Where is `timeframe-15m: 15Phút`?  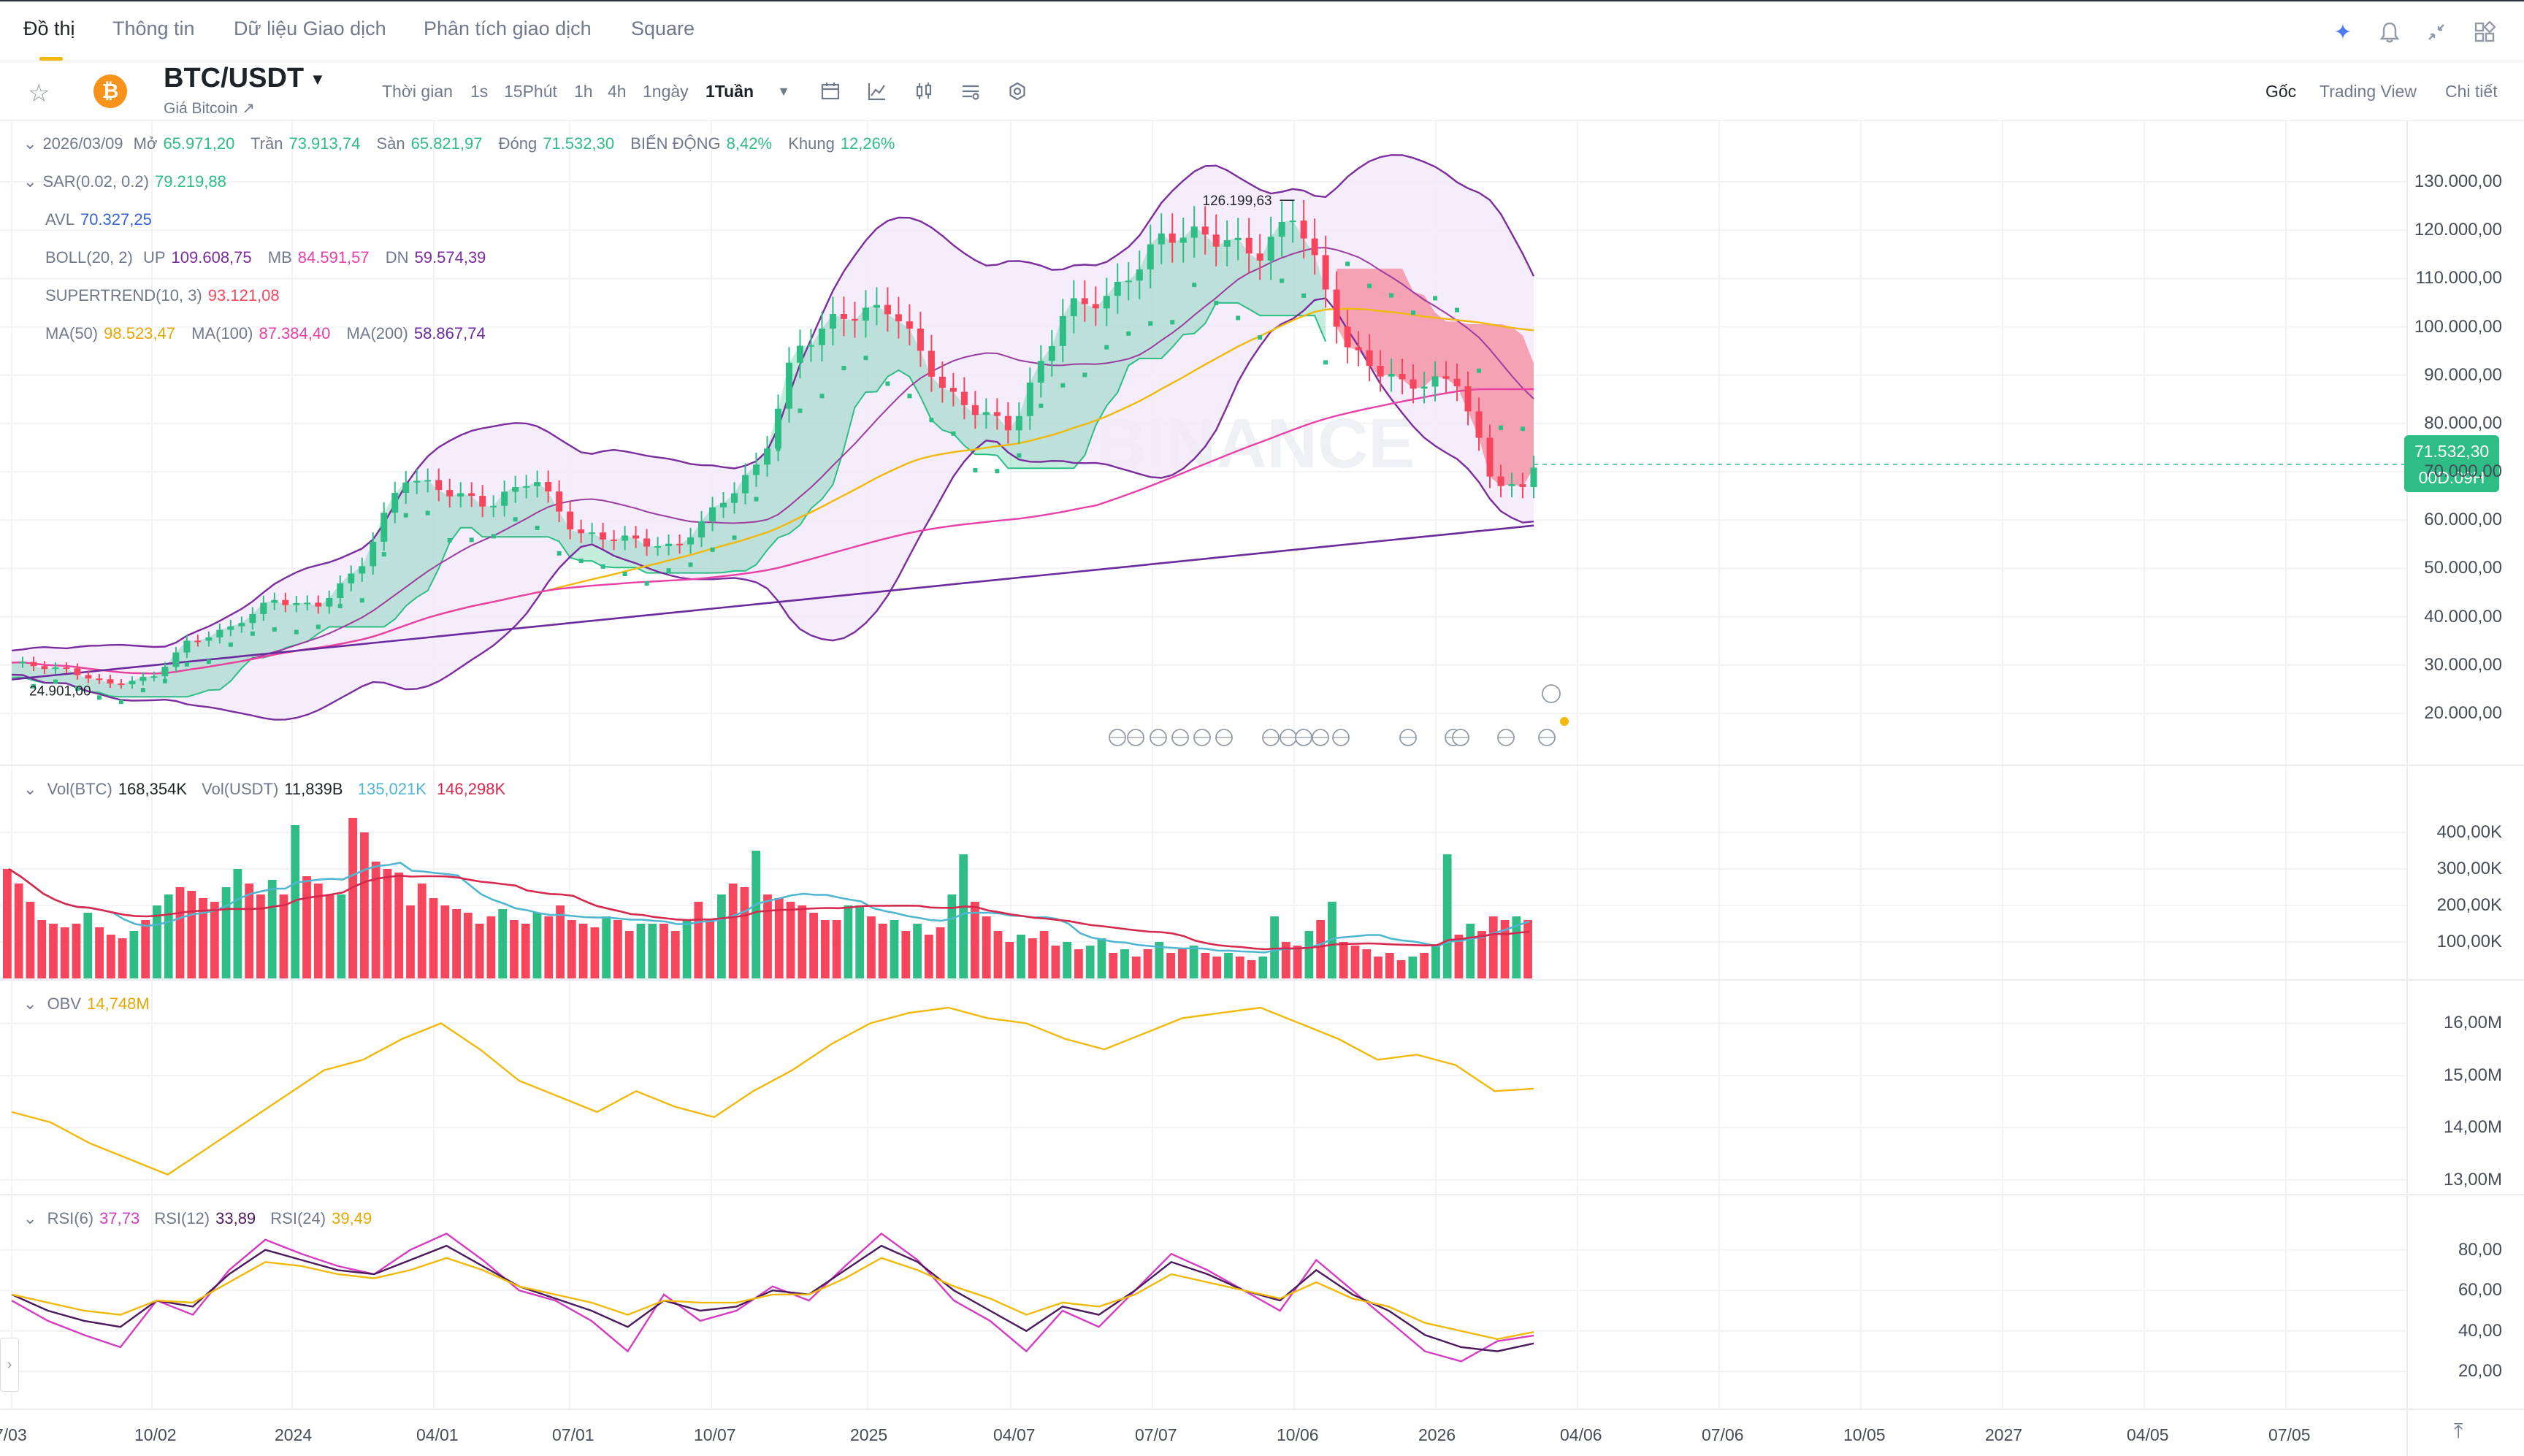 timeframe-15m: 15Phút is located at coordinates (530, 91).